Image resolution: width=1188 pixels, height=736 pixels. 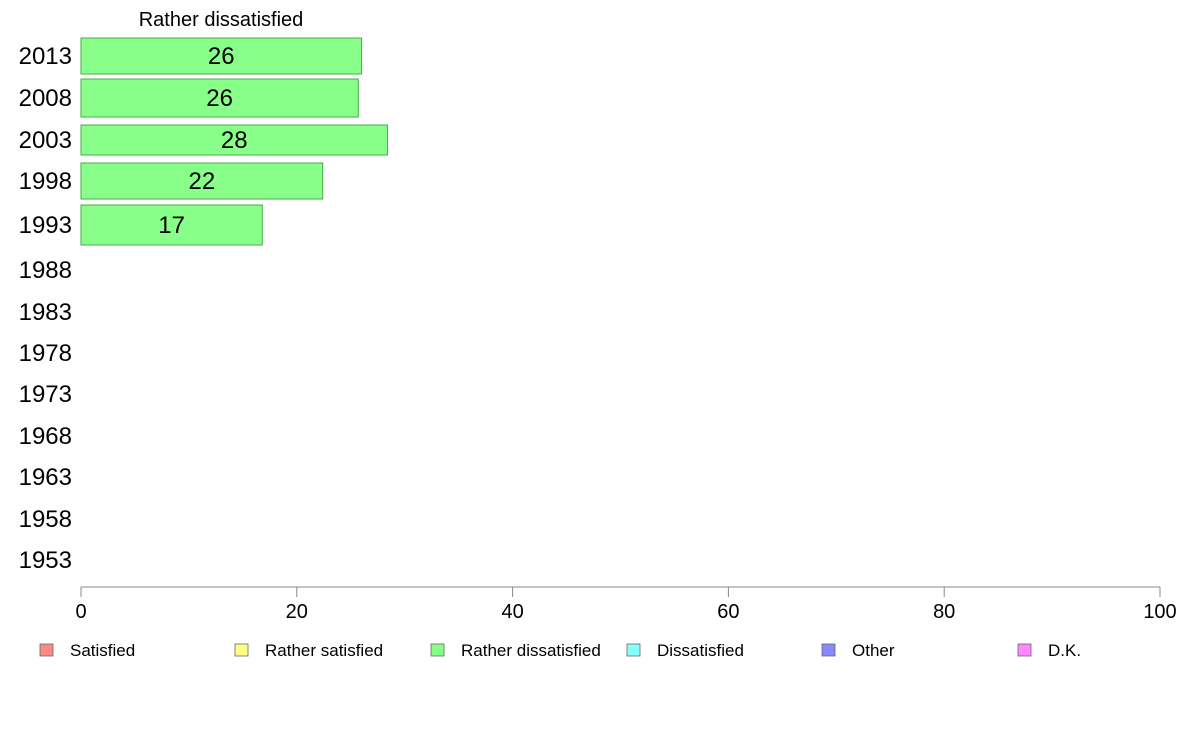 What do you see at coordinates (45, 181) in the screenshot?
I see `year-label-1998: 1998` at bounding box center [45, 181].